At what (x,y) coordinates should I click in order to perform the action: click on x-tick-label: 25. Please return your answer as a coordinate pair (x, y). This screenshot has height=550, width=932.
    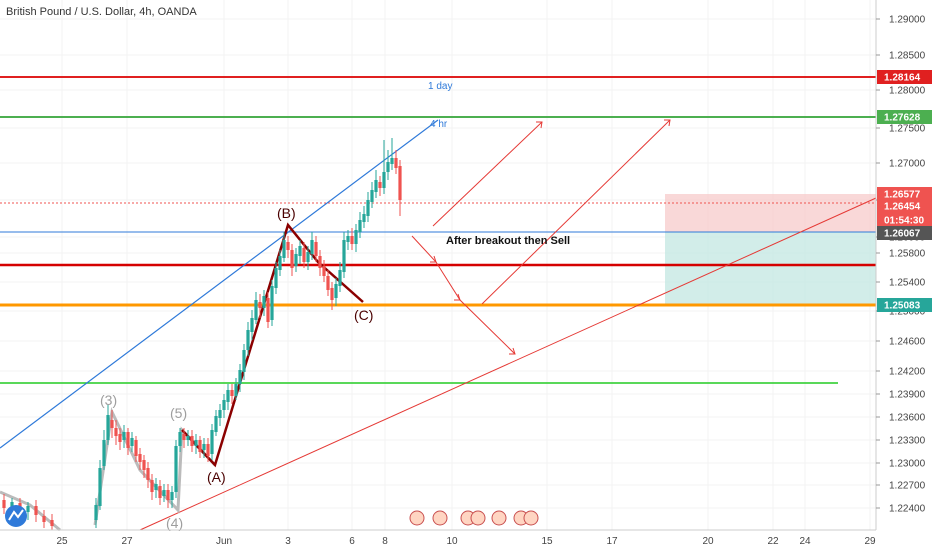
    Looking at the image, I should click on (62, 541).